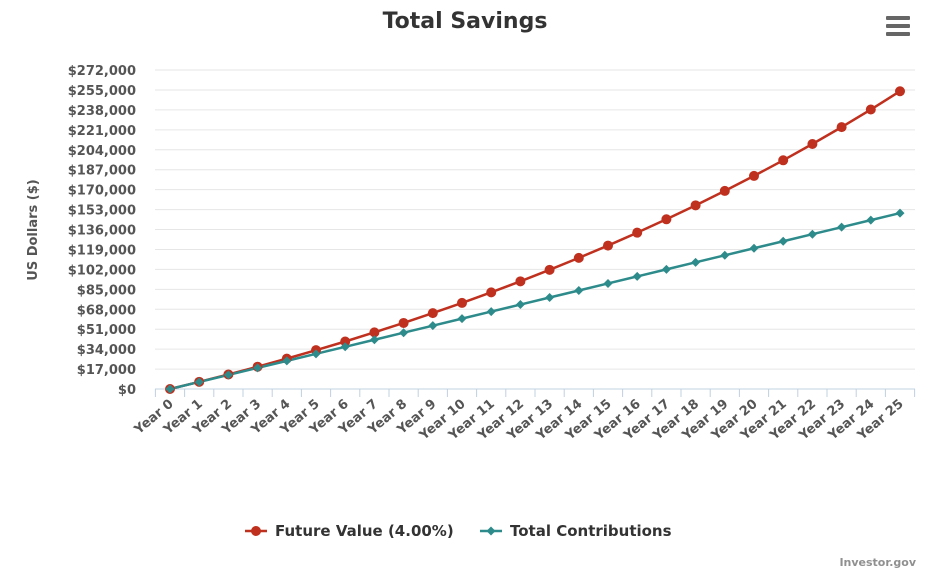  What do you see at coordinates (458, 531) in the screenshot?
I see `legend: Future Value (4.00%) Total Contributions` at bounding box center [458, 531].